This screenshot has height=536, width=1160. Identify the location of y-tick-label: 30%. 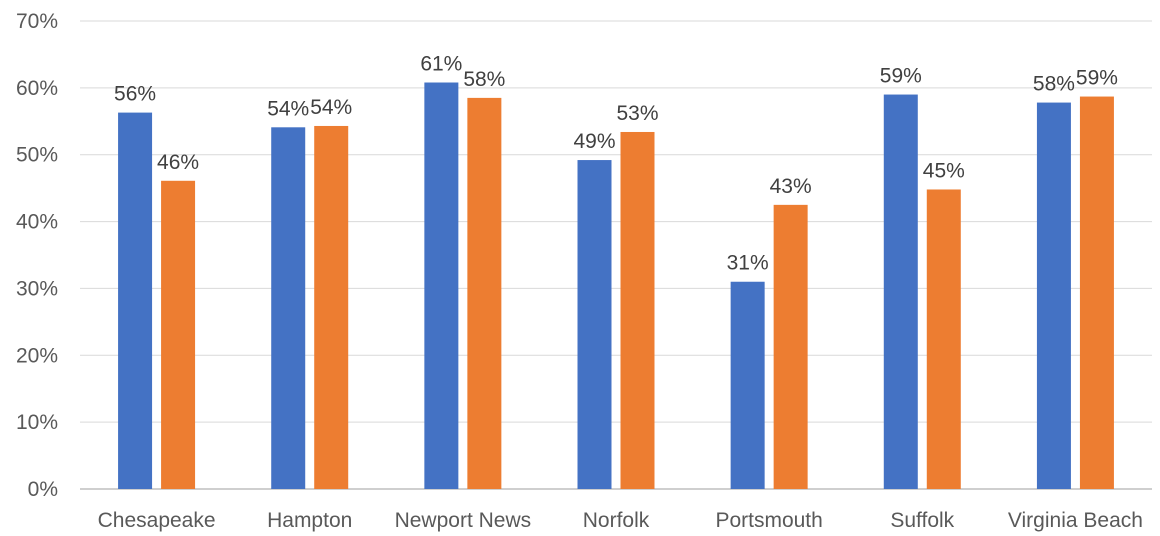
(37, 288).